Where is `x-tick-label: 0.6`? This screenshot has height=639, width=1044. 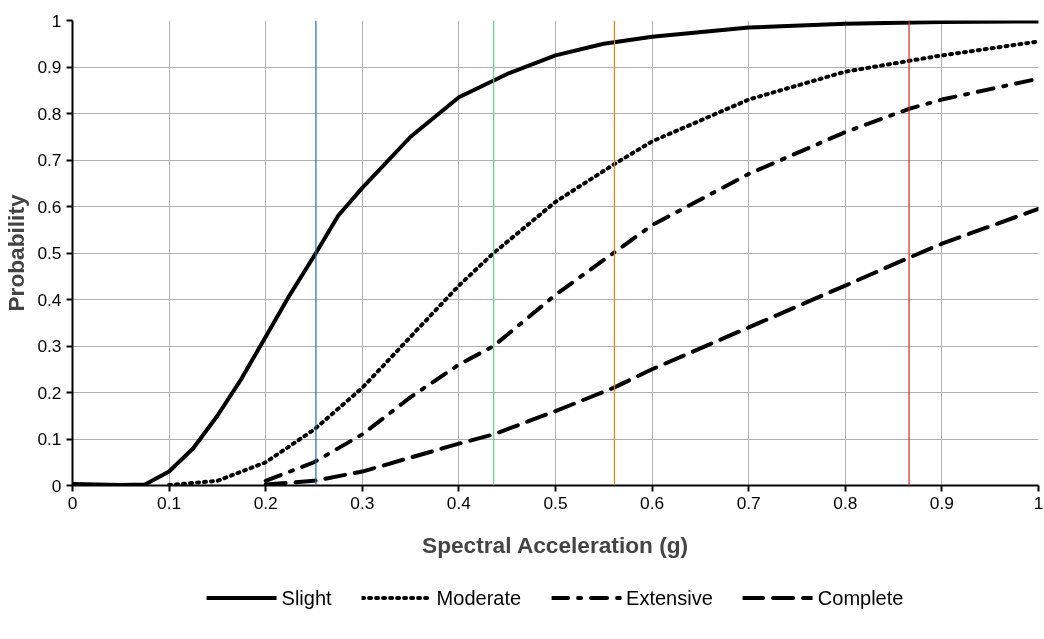
x-tick-label: 0.6 is located at coordinates (652, 502).